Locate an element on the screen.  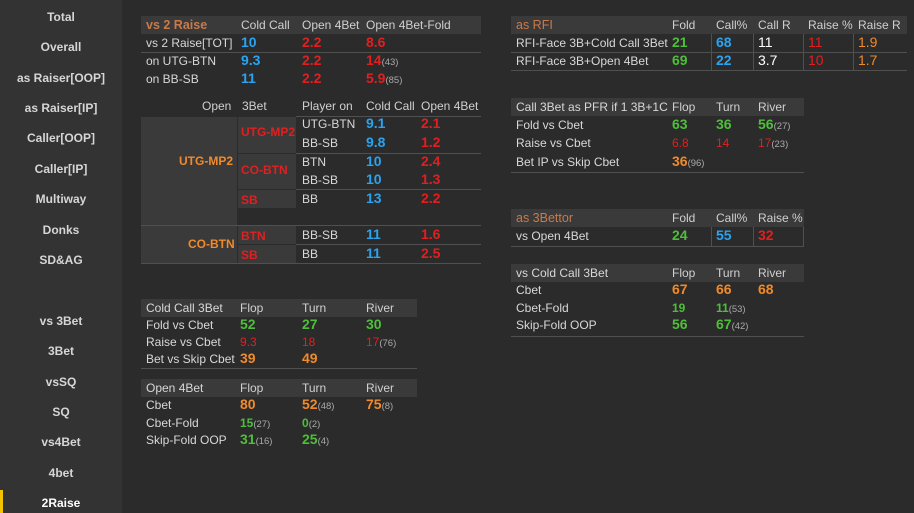
nav-donks: Donks is located at coordinates (61, 230).